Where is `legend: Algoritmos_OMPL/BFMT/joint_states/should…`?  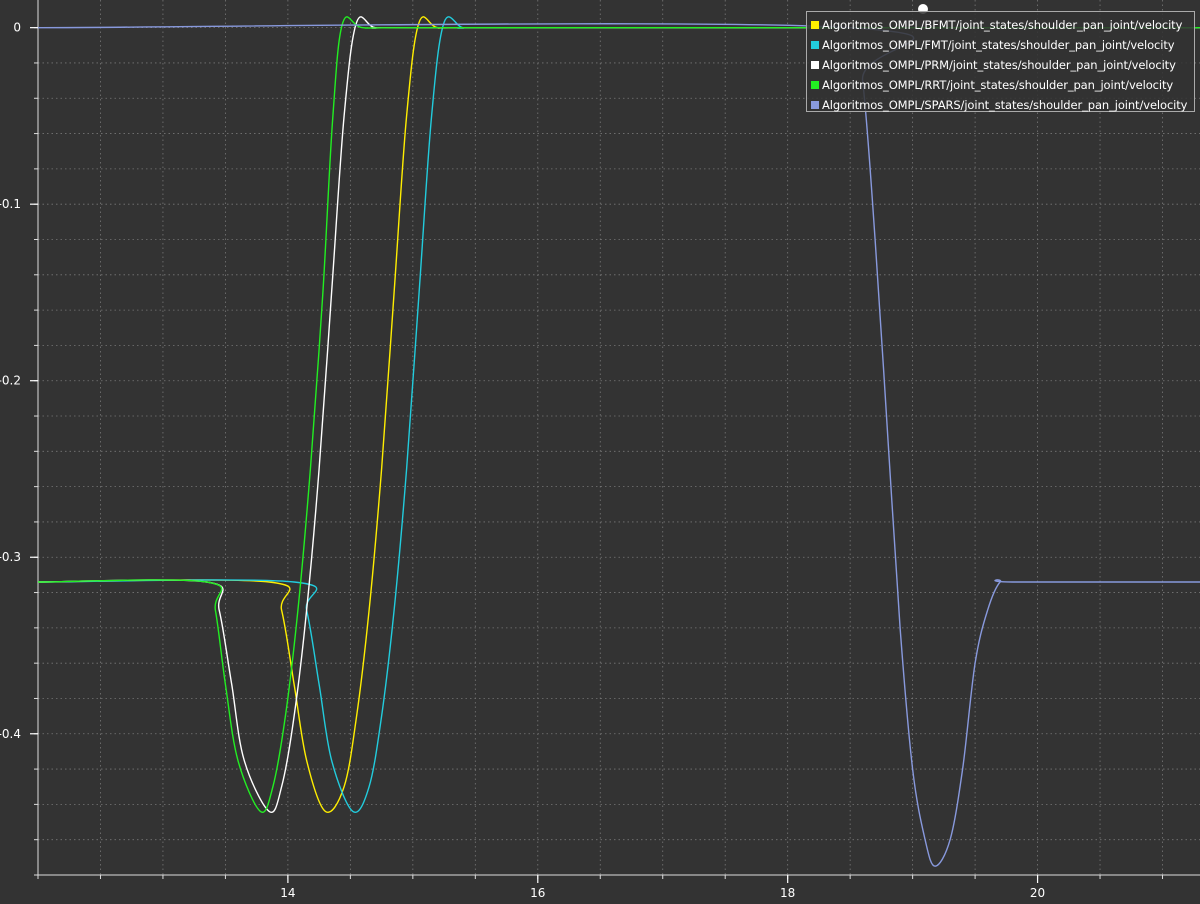 legend: Algoritmos_OMPL/BFMT/joint_states/should… is located at coordinates (1000, 61).